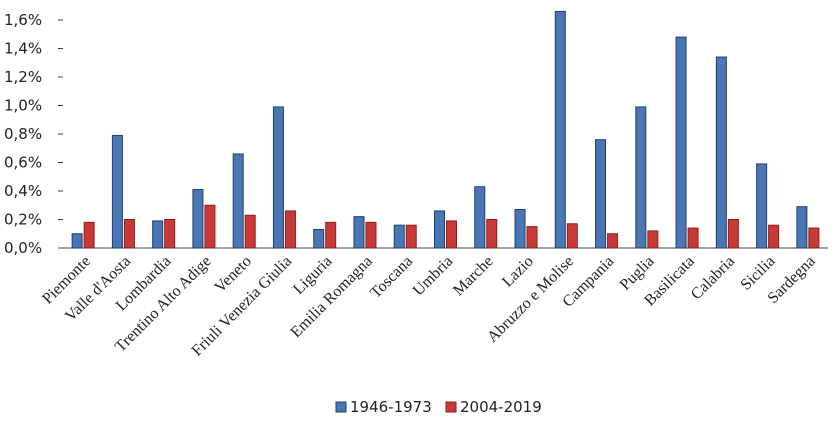 The width and height of the screenshot is (838, 425). I want to click on x-tick-label: Calabria, so click(713, 278).